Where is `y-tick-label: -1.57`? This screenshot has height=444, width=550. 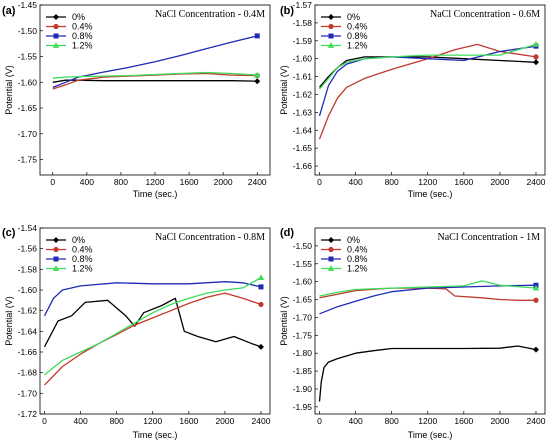 y-tick-label: -1.57 is located at coordinates (303, 5).